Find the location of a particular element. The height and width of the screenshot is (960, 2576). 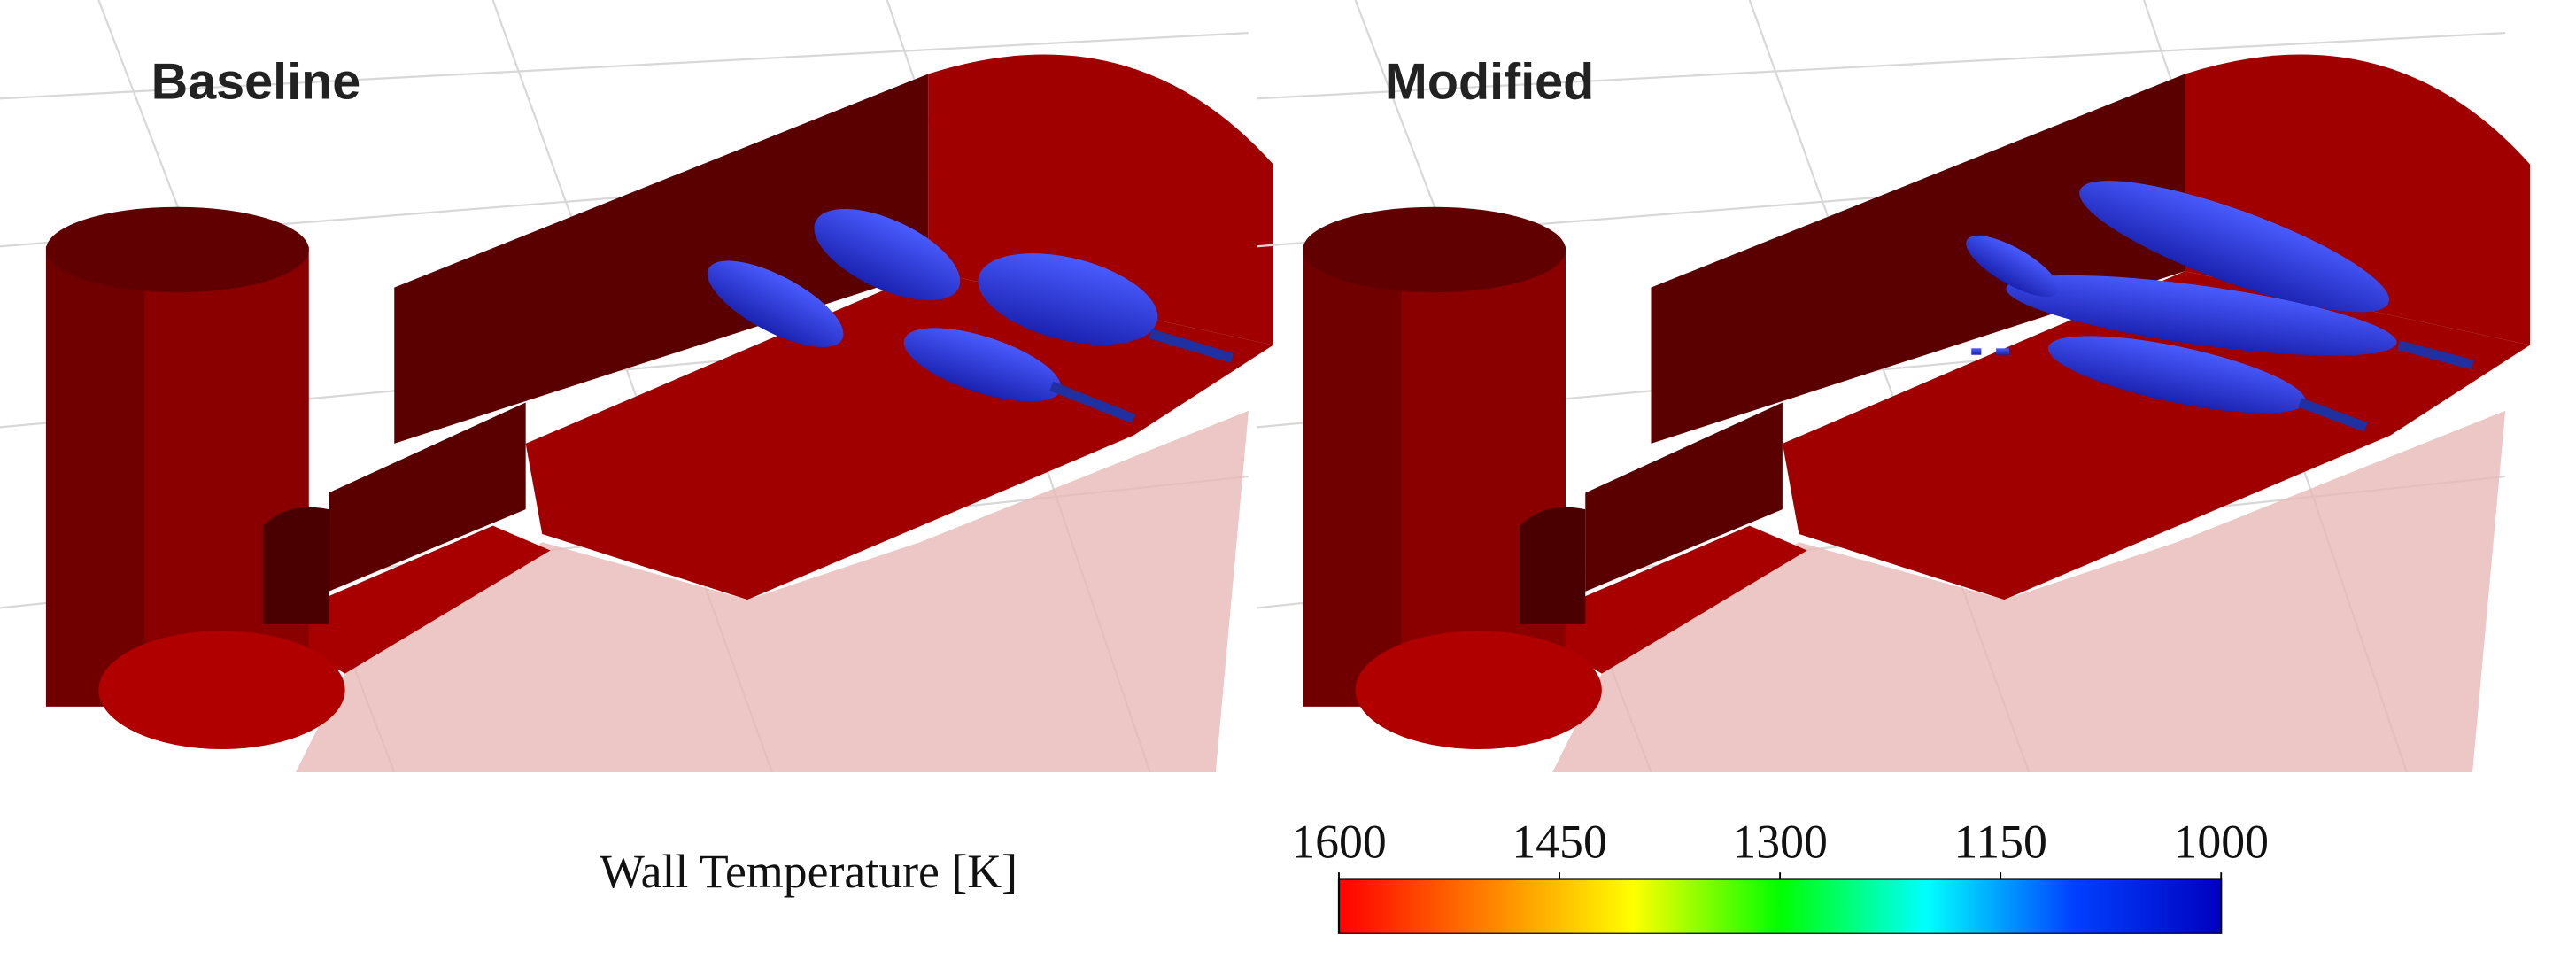

colorbar-tick-label: 1300 is located at coordinates (1780, 841).